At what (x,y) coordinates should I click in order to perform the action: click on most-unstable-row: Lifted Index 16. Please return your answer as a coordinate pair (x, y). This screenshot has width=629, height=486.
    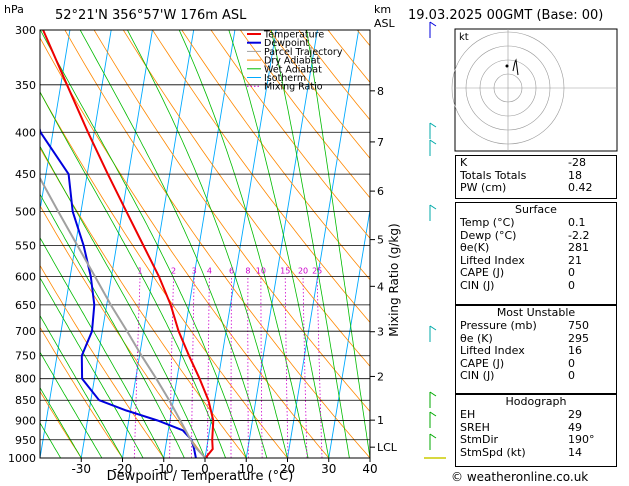
    Looking at the image, I should click on (536, 351).